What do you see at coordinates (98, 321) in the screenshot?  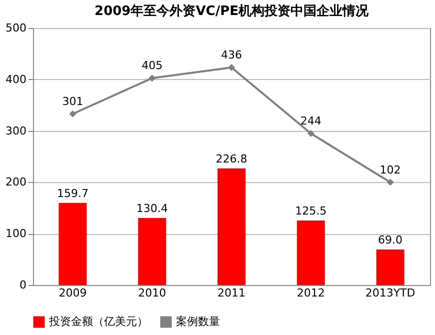 I see `legend-label: 投资金额（亿美元）` at bounding box center [98, 321].